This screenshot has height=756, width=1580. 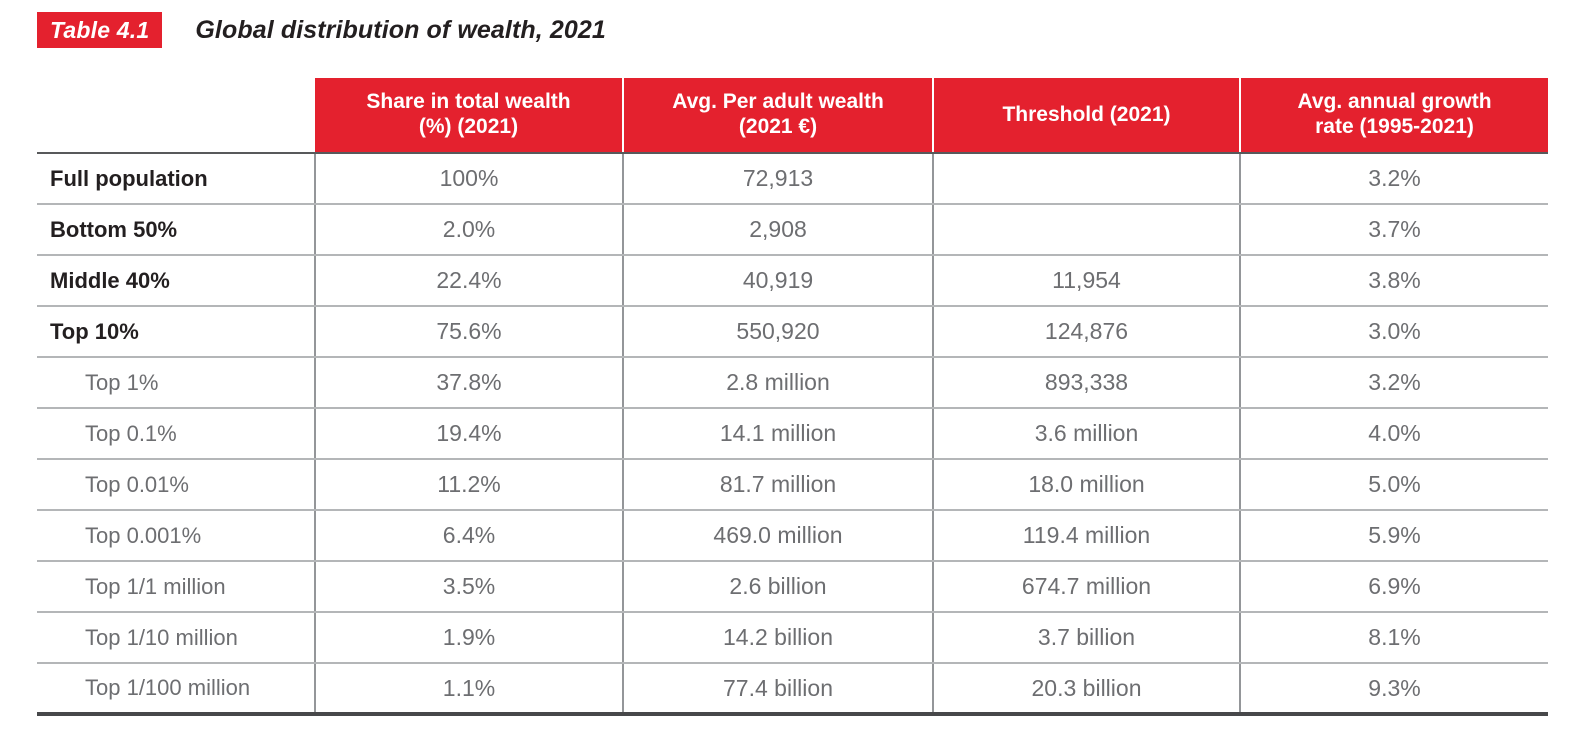 What do you see at coordinates (1393, 332) in the screenshot?
I see `growth-cell: 3.0%` at bounding box center [1393, 332].